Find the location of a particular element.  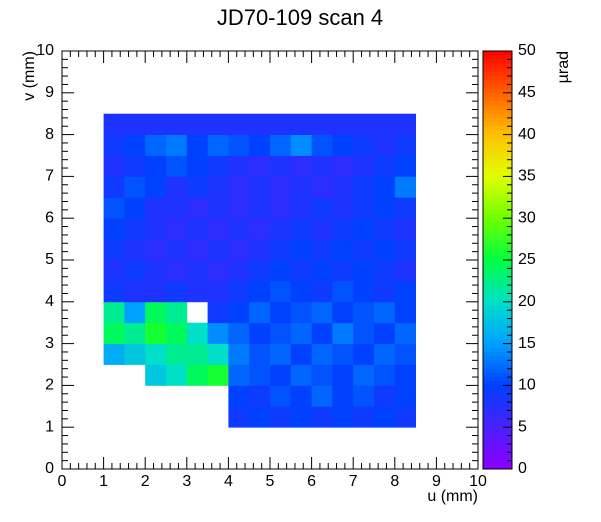

z-tick-label: 10 is located at coordinates (527, 385).